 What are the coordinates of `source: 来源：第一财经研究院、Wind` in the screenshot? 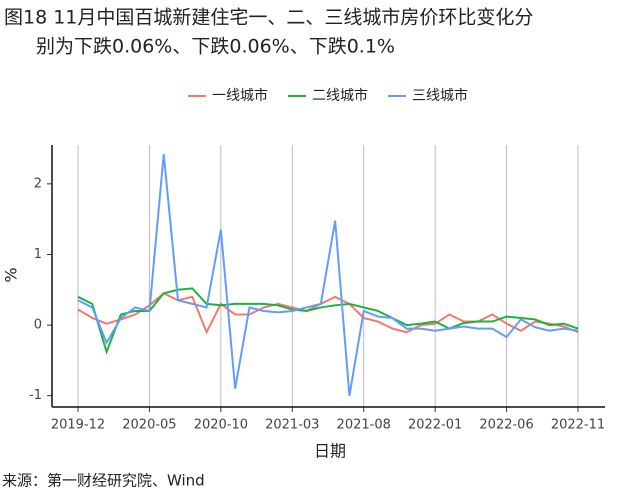 It's located at (103, 481).